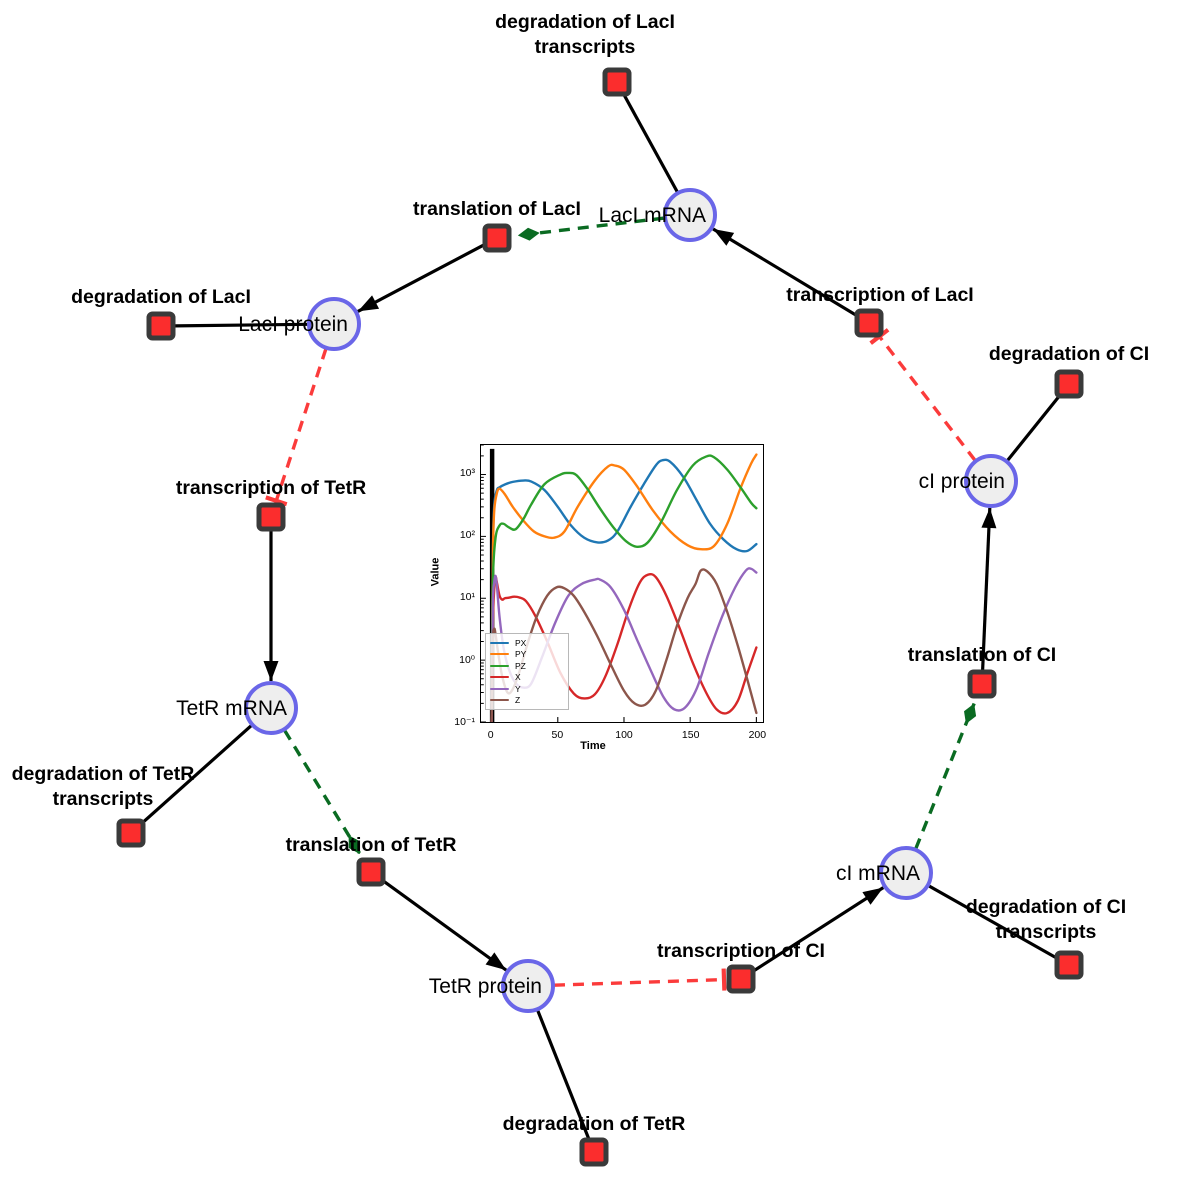  What do you see at coordinates (499, 700) in the screenshot?
I see `legend-swatch-Z` at bounding box center [499, 700].